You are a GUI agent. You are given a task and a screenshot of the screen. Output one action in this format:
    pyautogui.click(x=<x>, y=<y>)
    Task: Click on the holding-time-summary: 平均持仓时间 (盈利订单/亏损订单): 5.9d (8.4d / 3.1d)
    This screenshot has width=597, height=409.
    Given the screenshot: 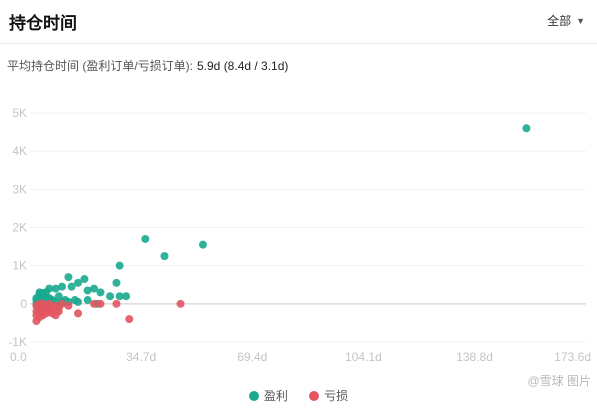 What is the action you would take?
    pyautogui.click(x=147, y=65)
    